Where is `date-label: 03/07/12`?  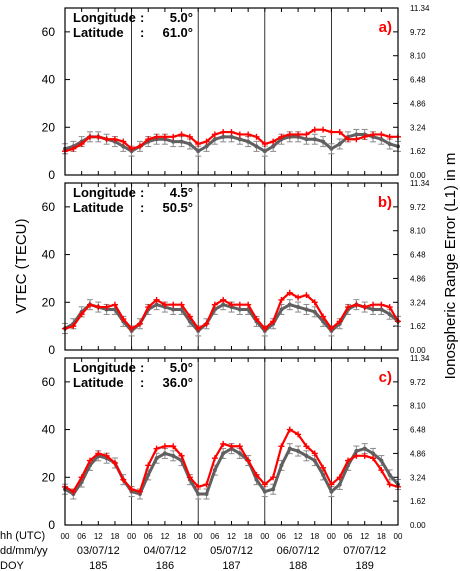
date-label: 03/07/12 is located at coordinates (98, 551).